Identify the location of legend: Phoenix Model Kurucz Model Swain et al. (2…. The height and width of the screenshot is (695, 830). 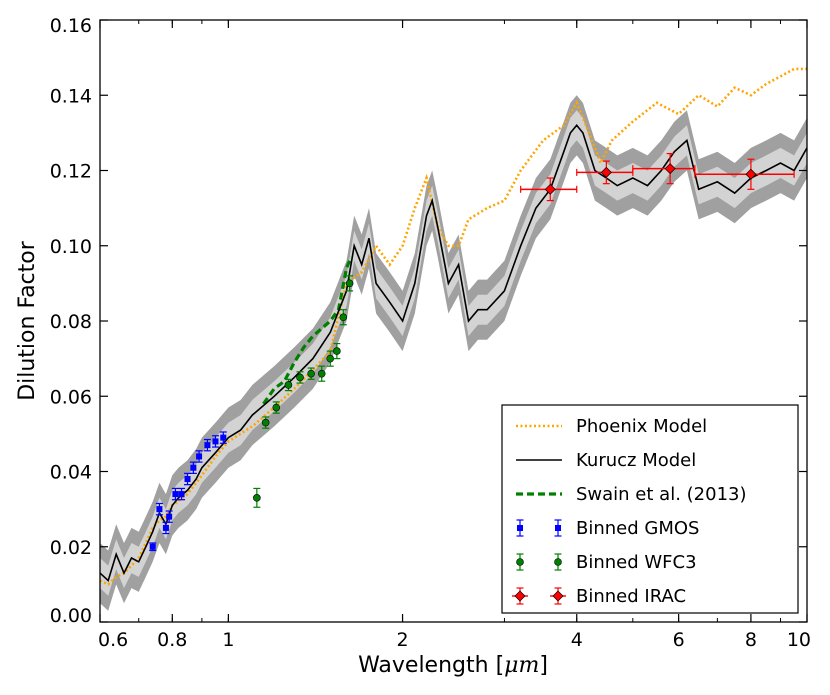
(650, 509).